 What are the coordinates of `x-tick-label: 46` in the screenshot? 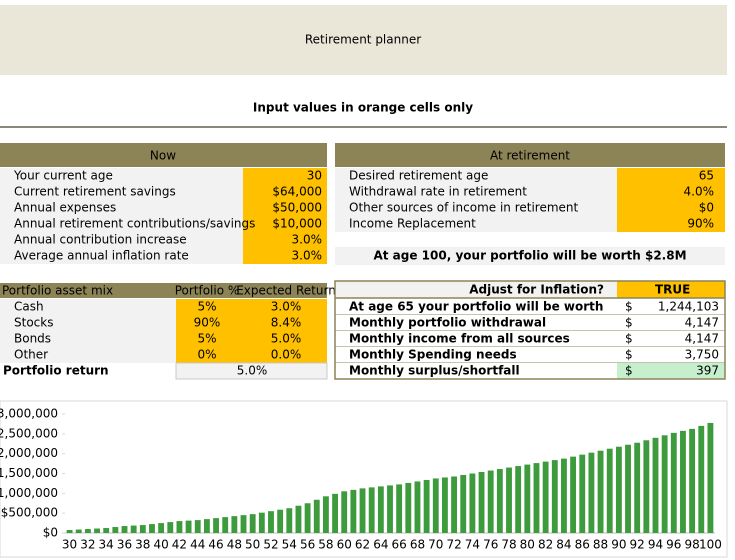 It's located at (215, 545).